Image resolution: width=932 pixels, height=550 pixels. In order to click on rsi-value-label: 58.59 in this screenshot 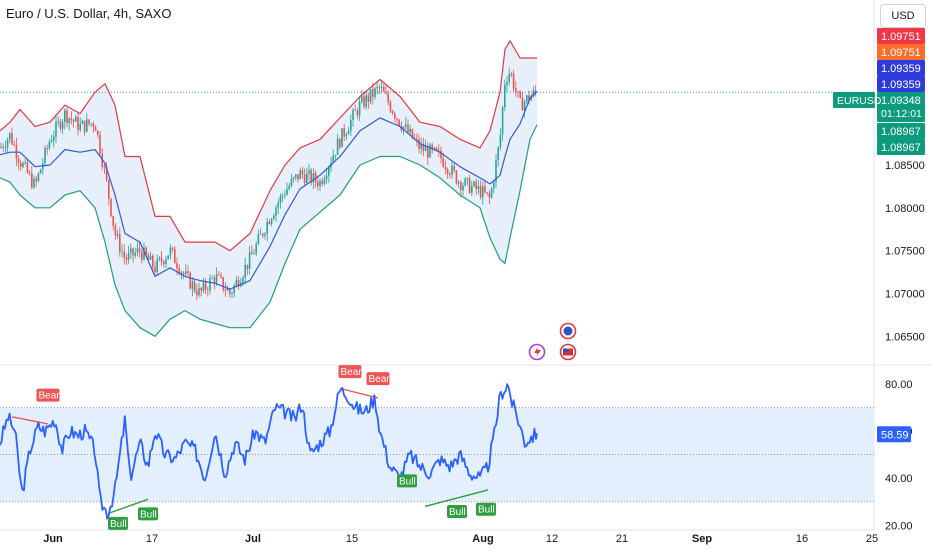, I will do `click(894, 434)`.